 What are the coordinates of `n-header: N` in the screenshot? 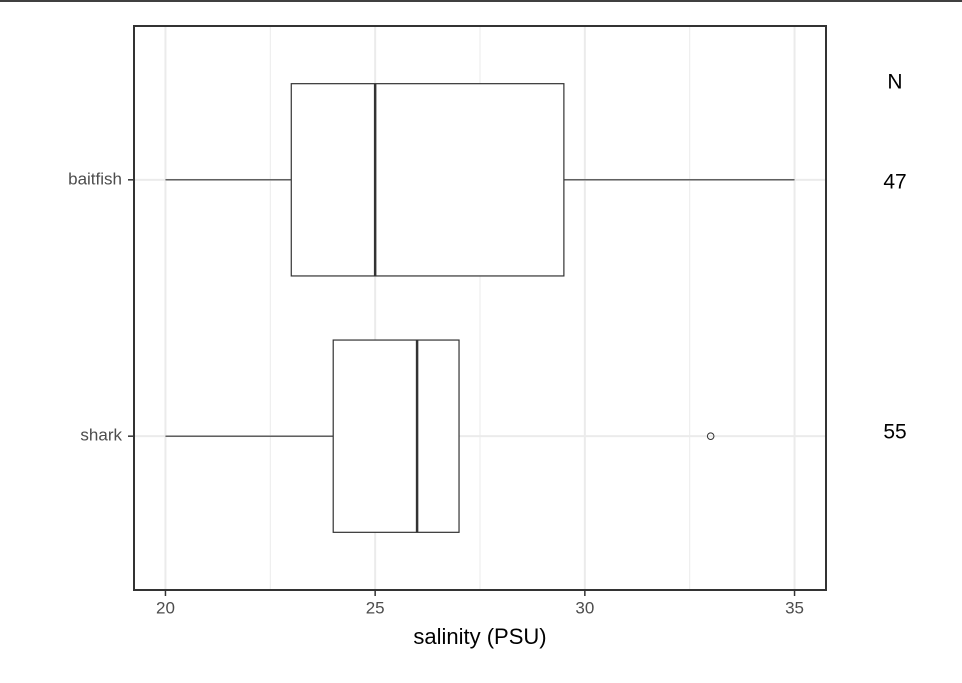 It's located at (894, 82).